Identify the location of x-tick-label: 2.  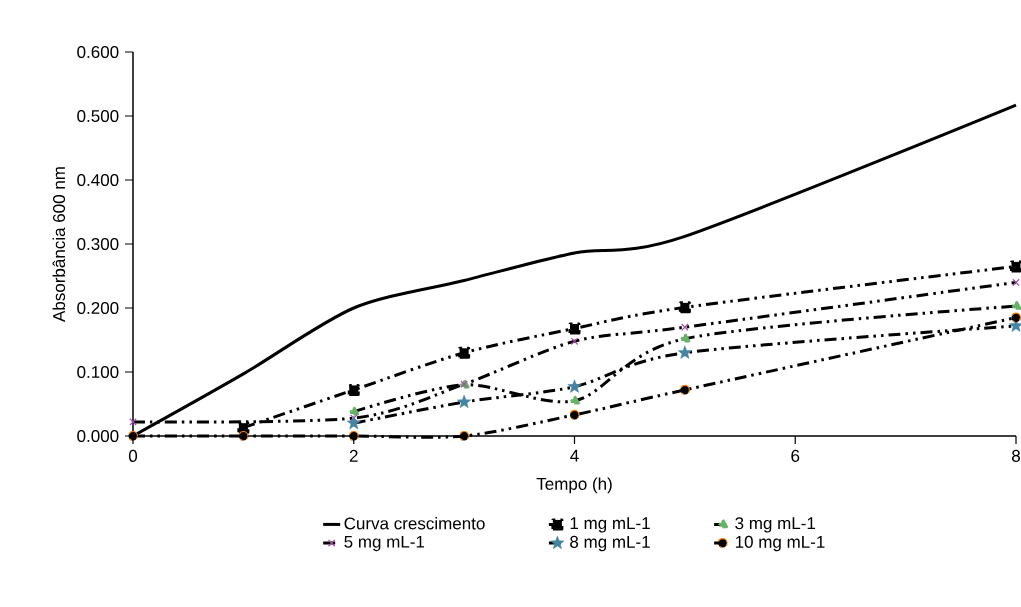
(353, 455).